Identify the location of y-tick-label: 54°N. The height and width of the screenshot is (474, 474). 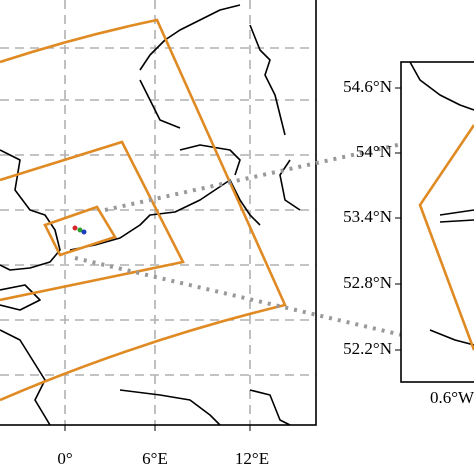
(374, 151).